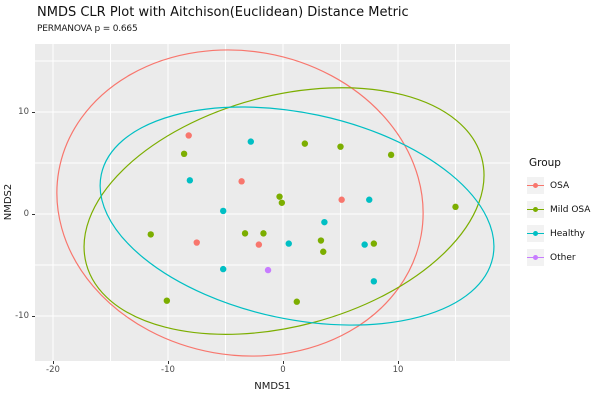  I want to click on x-tick-label: -20, so click(53, 370).